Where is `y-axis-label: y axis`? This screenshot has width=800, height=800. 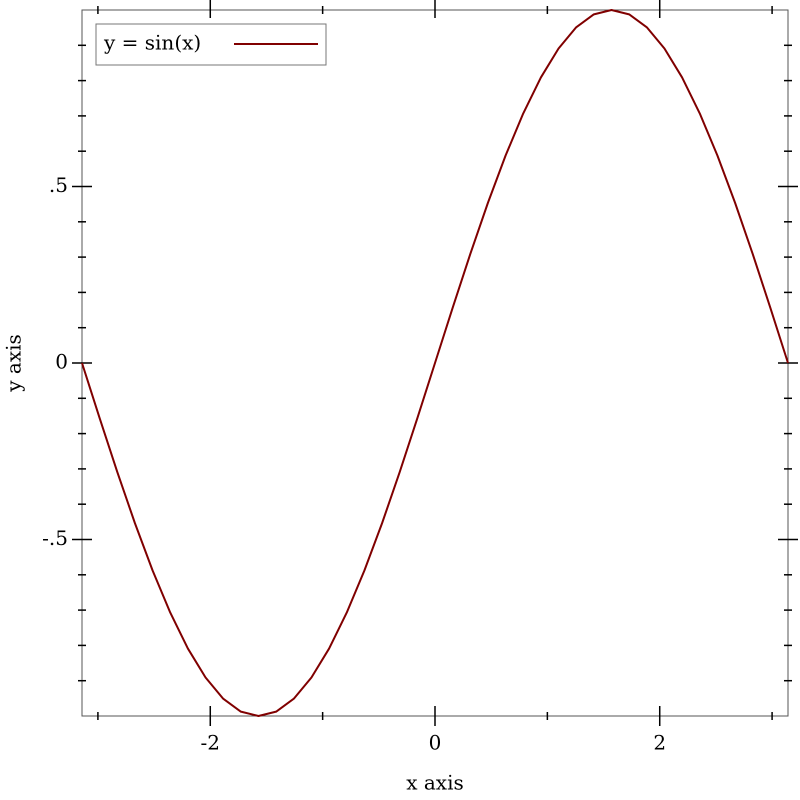
y-axis-label: y axis is located at coordinates (14, 363).